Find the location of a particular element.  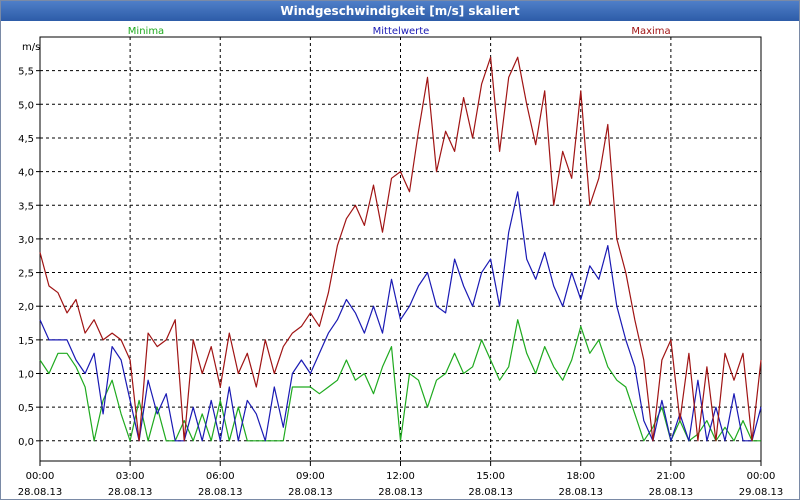

y-axis-ticks: 0,0 0,5 1,0 1,5 2,0 2,5 3,0 3,5 4,0 4,5 5,0 5,5 is located at coordinates (29, 257).